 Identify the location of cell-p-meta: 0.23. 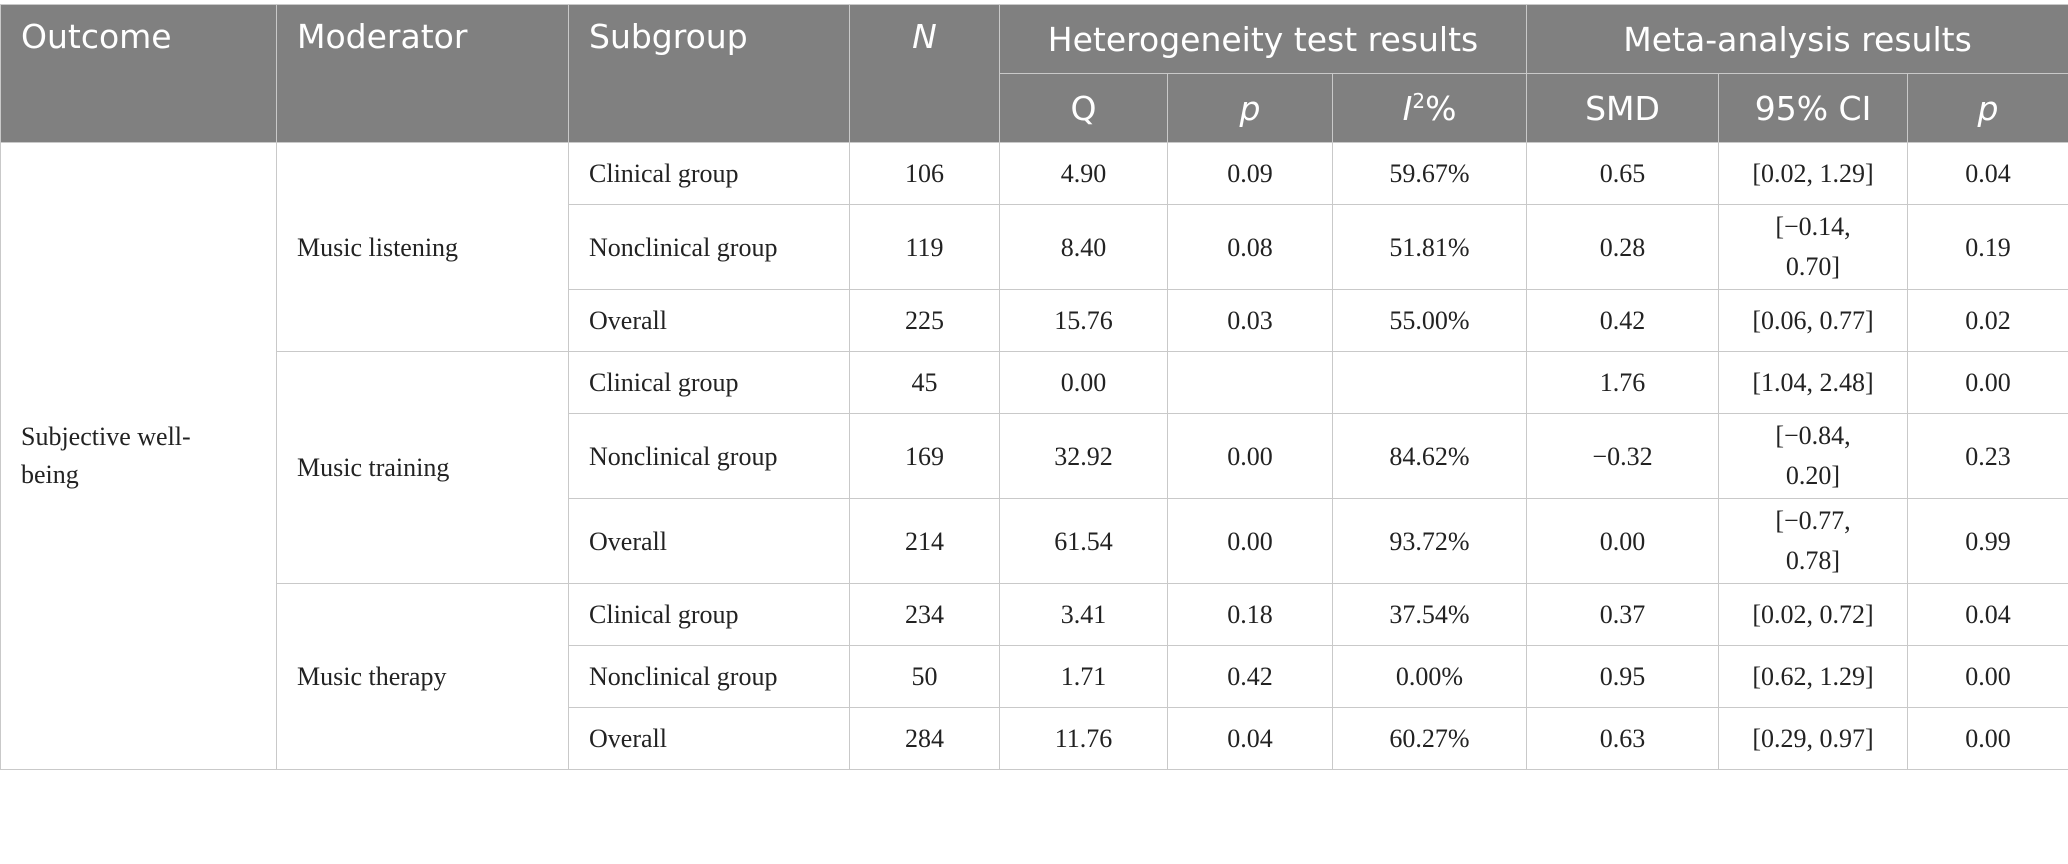
(1987, 456).